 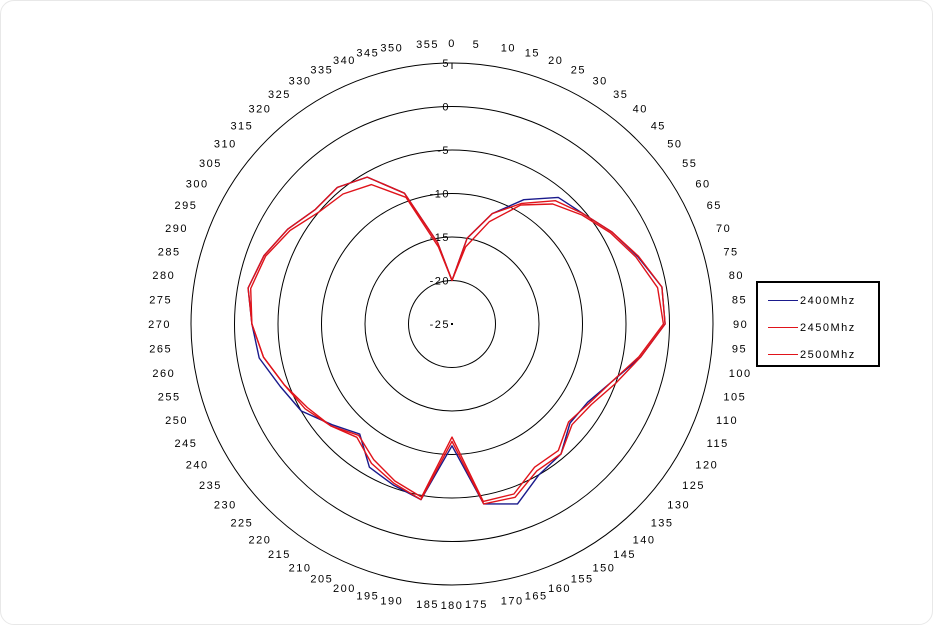 What do you see at coordinates (427, 45) in the screenshot?
I see `angle-tick-label: 355` at bounding box center [427, 45].